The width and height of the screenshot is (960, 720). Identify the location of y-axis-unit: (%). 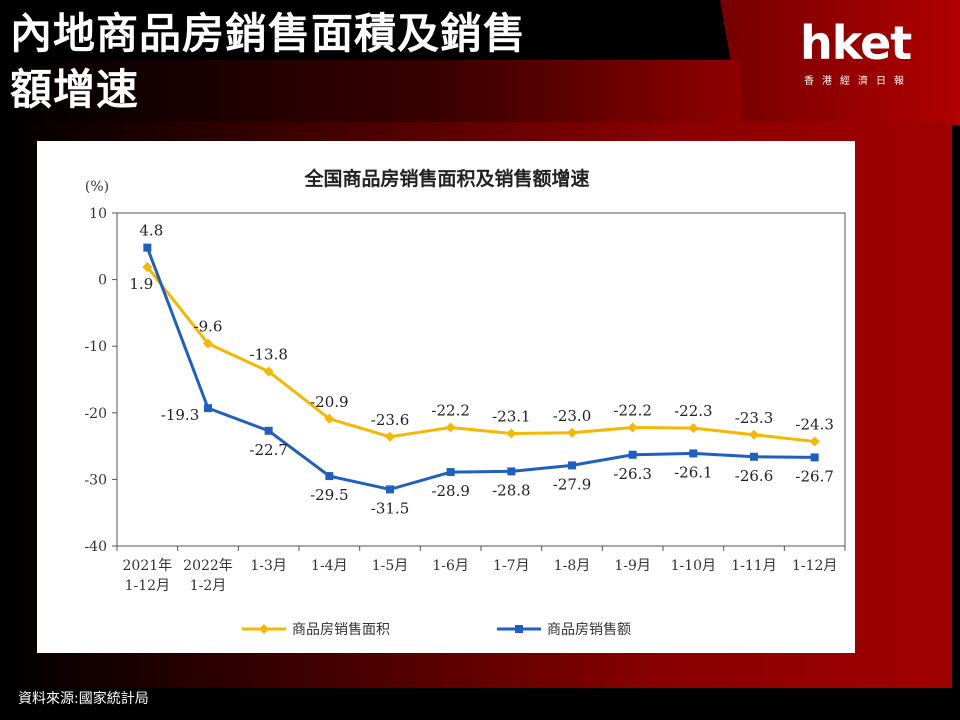
(97, 187).